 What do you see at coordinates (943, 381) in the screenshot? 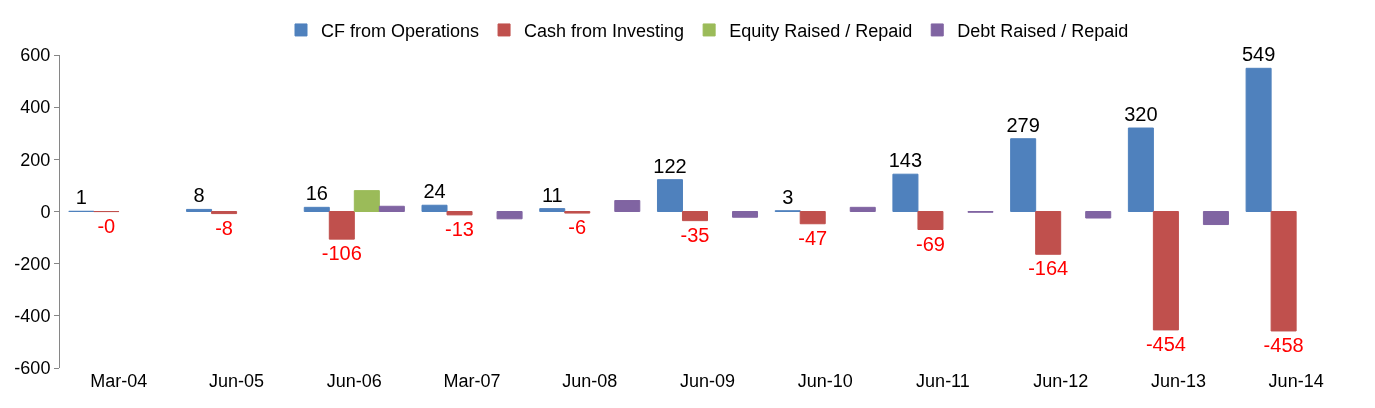
I see `x-tick-label: Jun-11` at bounding box center [943, 381].